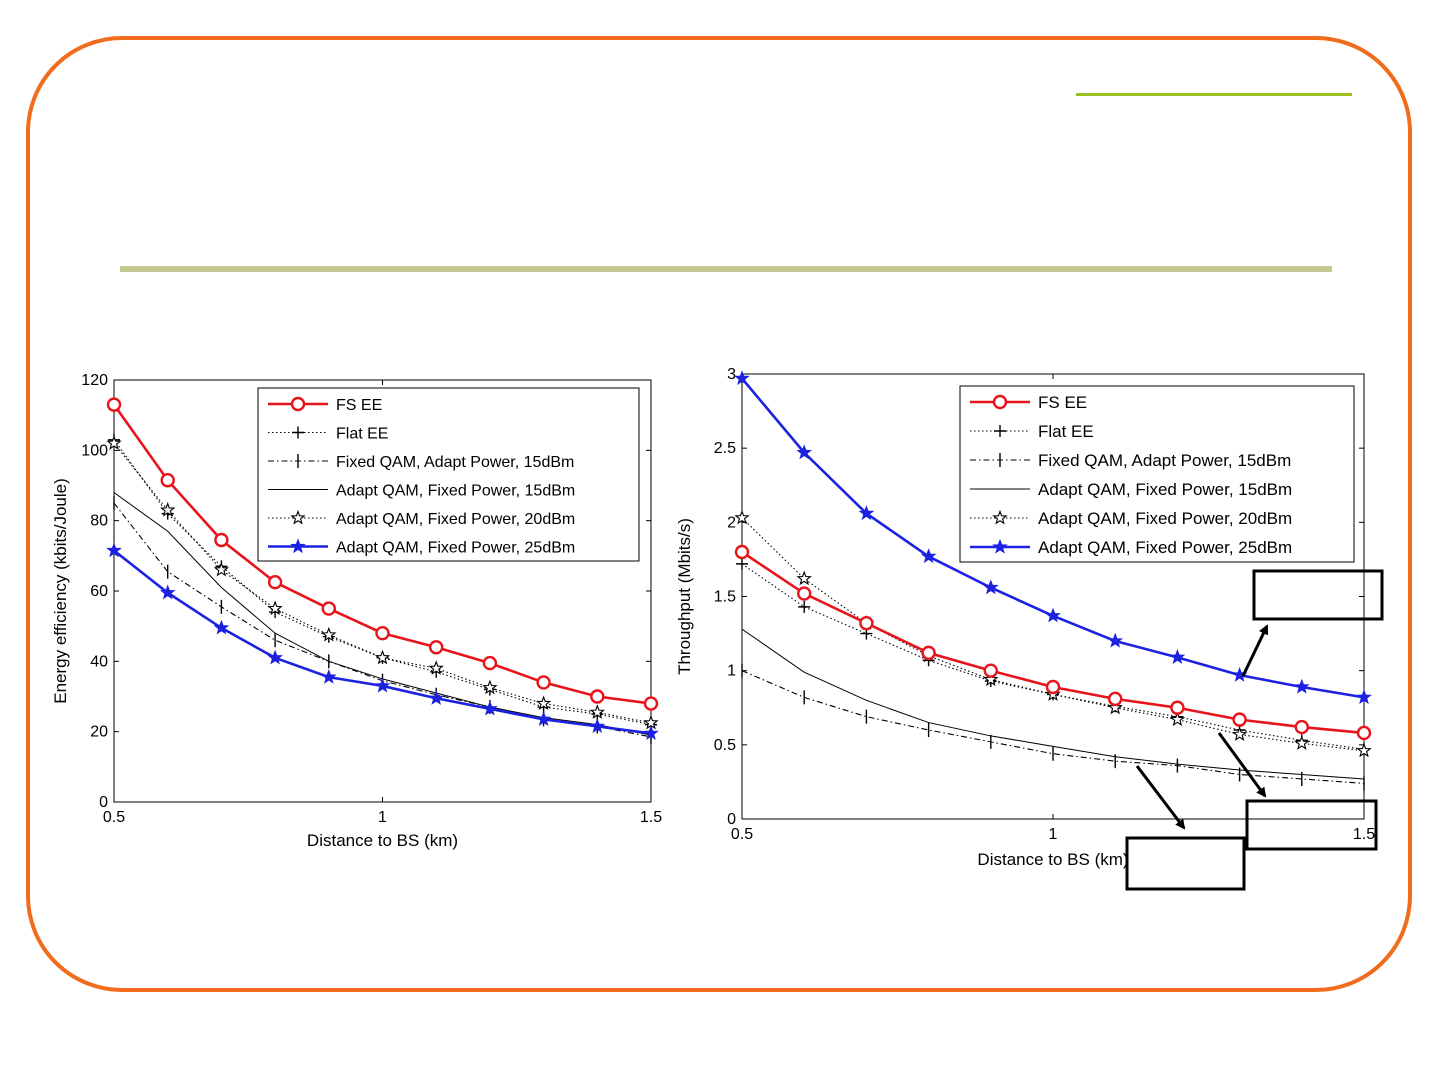 The image size is (1440, 1080). I want to click on callout-box-middle, so click(1311, 825).